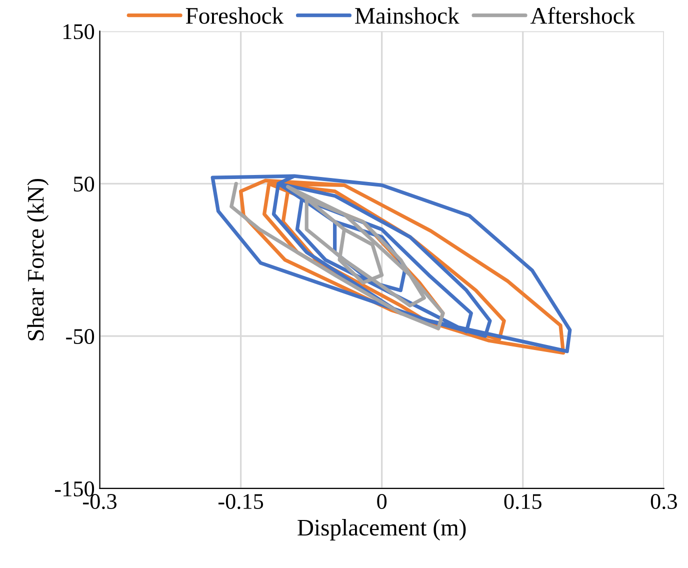  Describe the element at coordinates (79, 32) in the screenshot. I see `y-tick-label: 150` at that location.